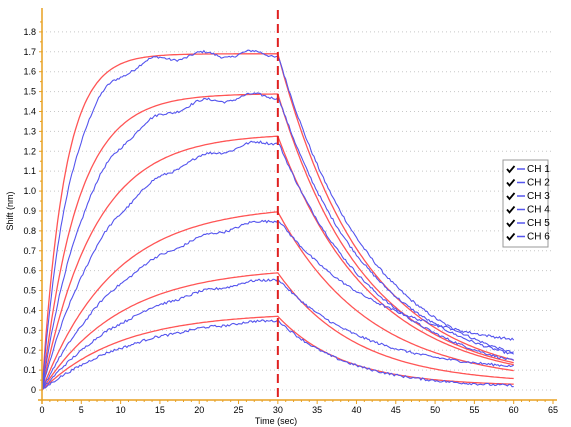  What do you see at coordinates (29, 350) in the screenshot?
I see `y-tick-label: 0.2` at bounding box center [29, 350].